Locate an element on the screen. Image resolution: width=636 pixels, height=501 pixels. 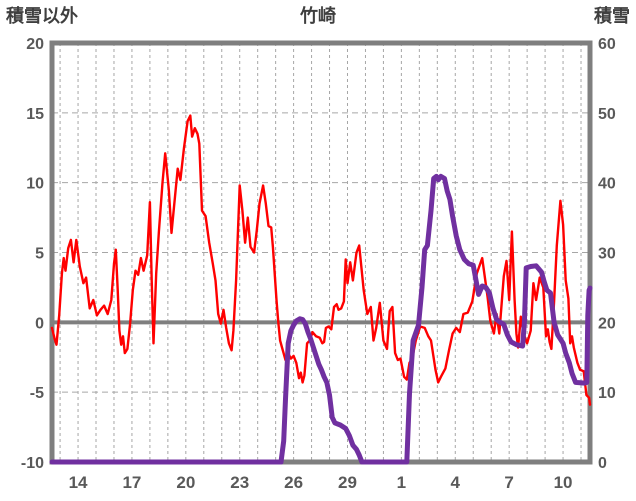
right-axis-tick-30: 30 is located at coordinates (607, 254).